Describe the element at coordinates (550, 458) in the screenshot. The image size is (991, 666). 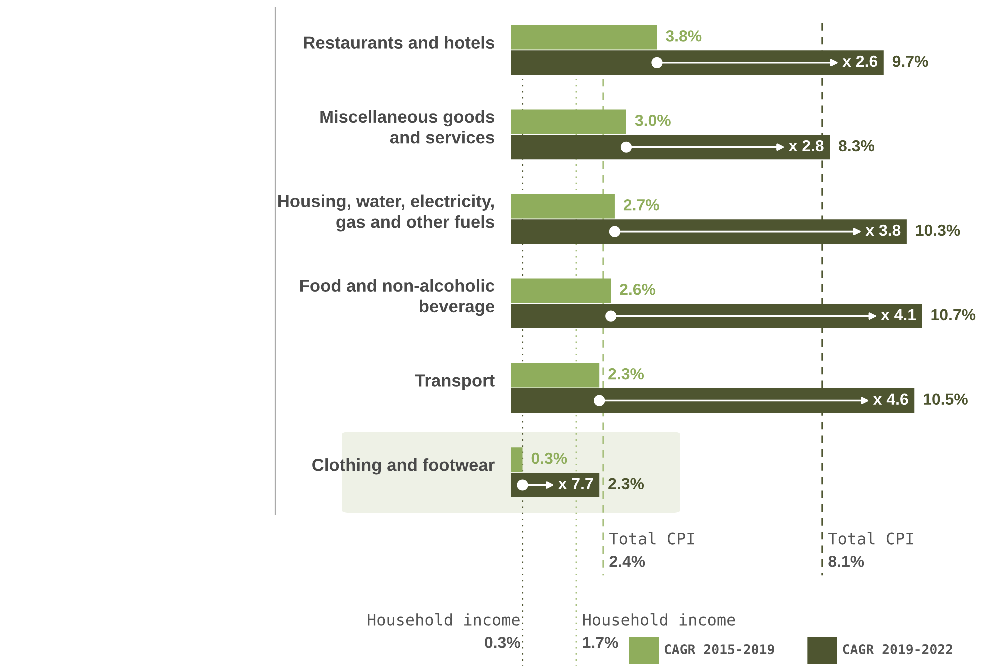
I see `data-label: 0.3%` at that location.